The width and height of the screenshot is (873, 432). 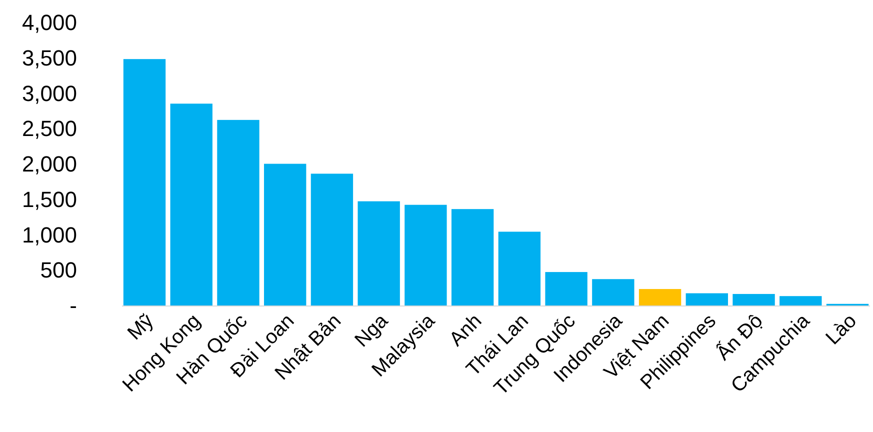 I want to click on y-tick-label: 2,500, so click(x=49, y=129).